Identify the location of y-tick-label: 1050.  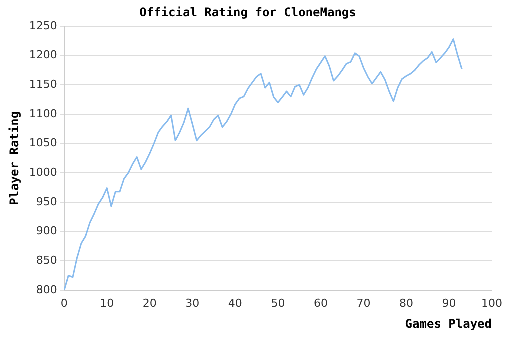
(43, 143).